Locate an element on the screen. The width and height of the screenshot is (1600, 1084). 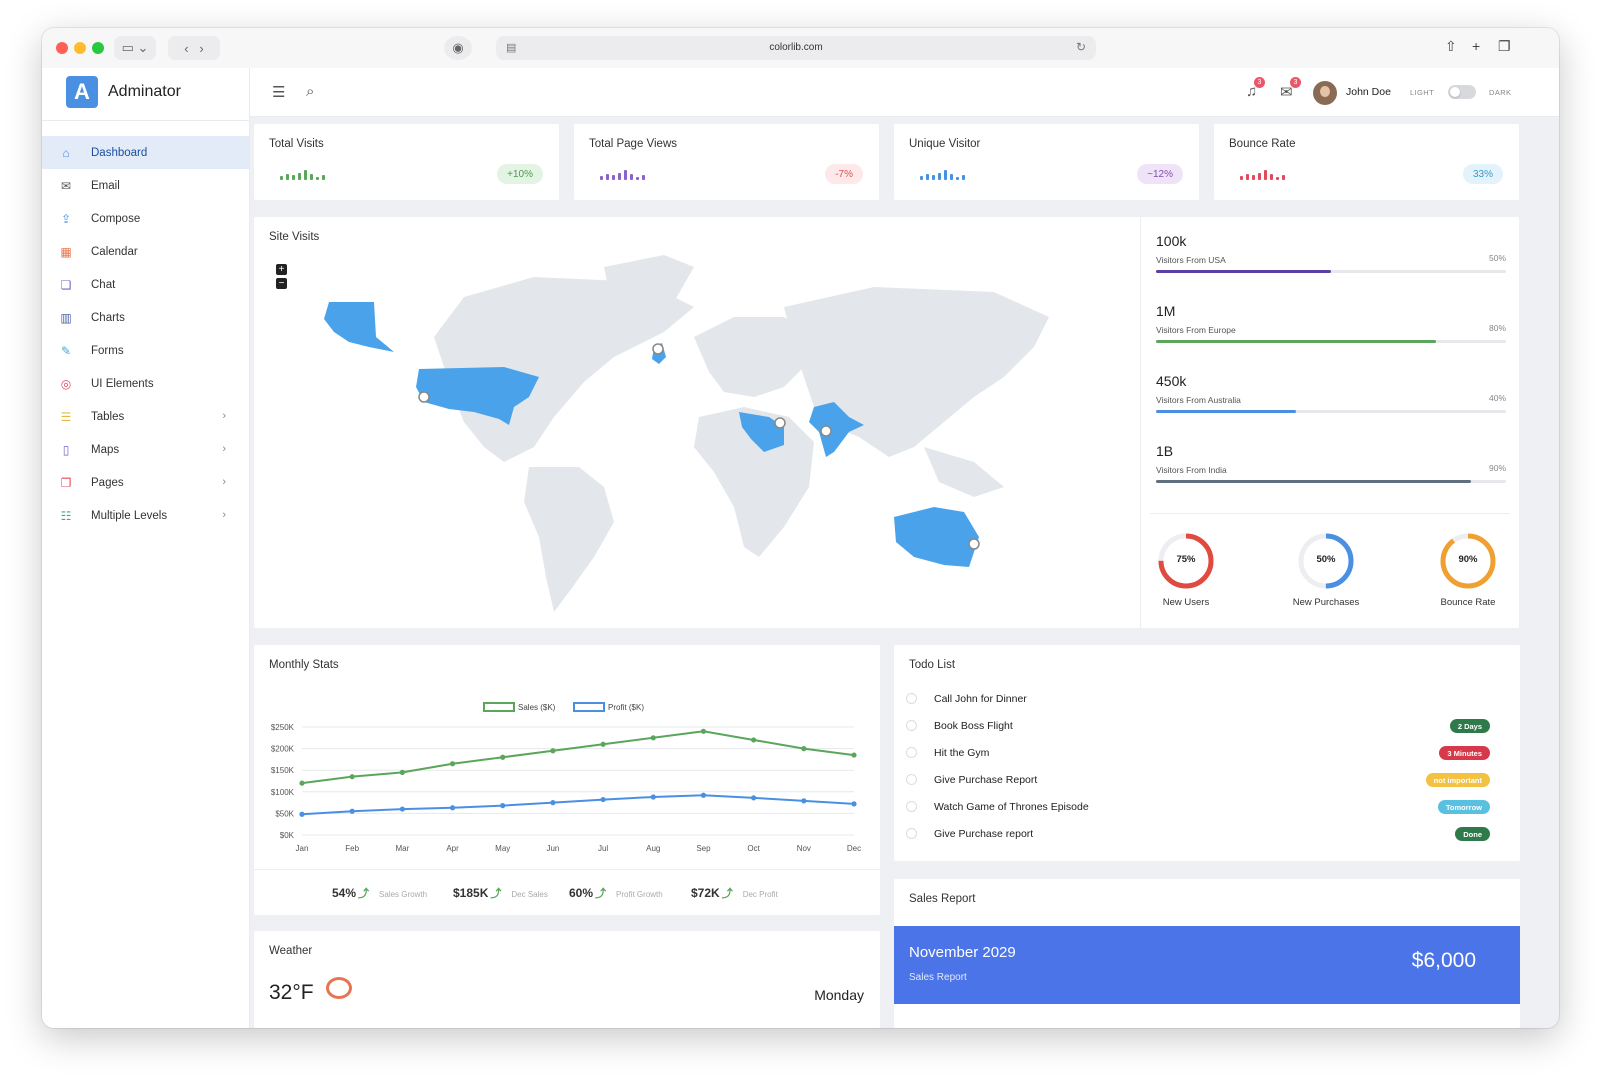
donut-value: 75% is located at coordinates (1186, 559).